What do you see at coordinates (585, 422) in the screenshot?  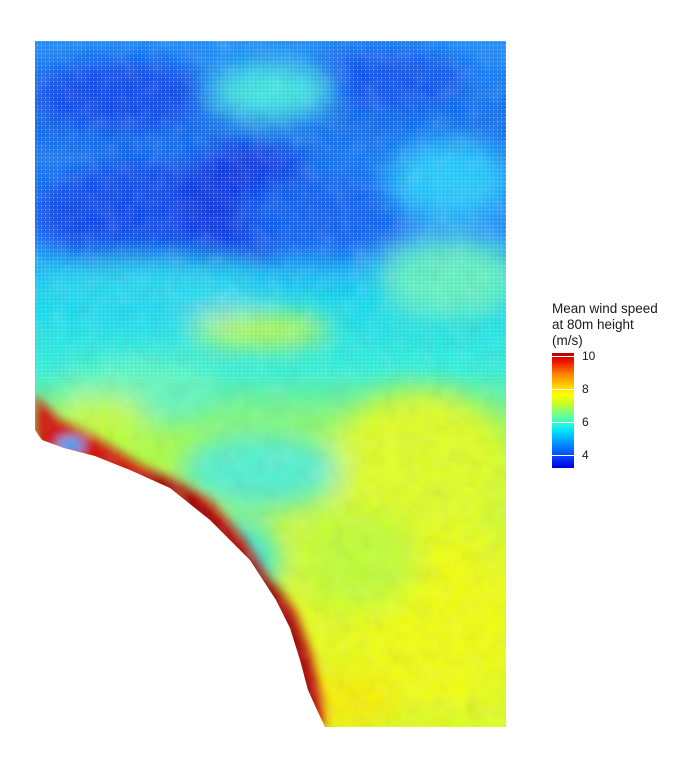 I see `legend-tick-label-6: 6` at bounding box center [585, 422].